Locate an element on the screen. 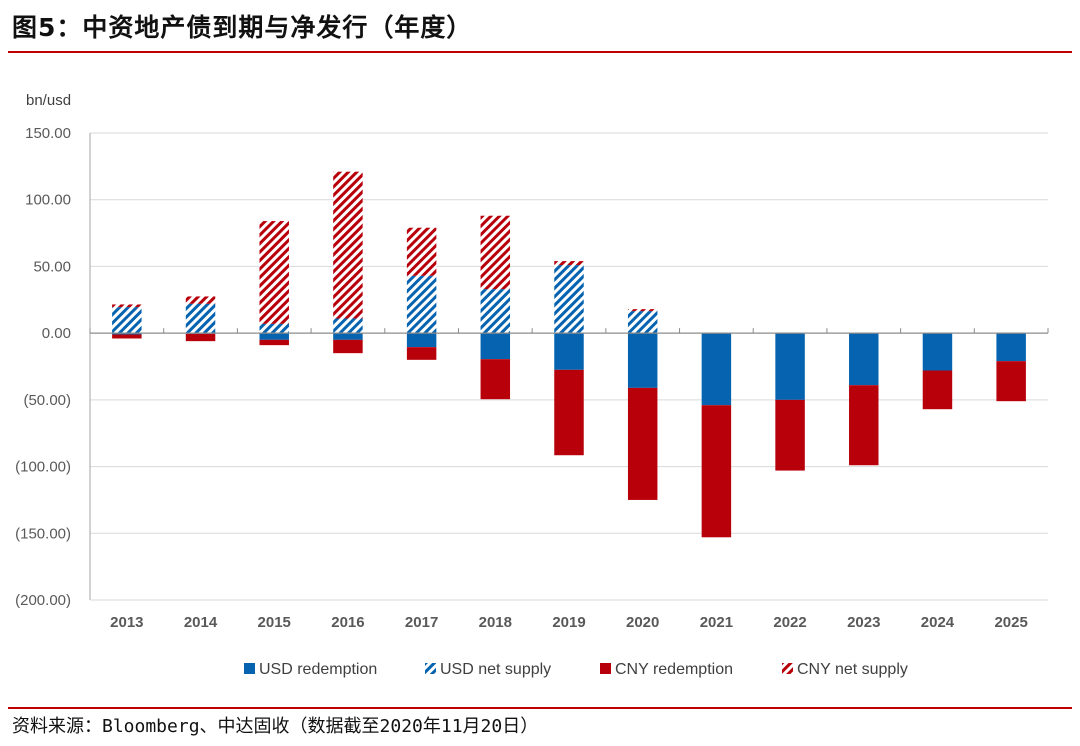 The image size is (1080, 746). legend-label: CNY net supply is located at coordinates (852, 669).